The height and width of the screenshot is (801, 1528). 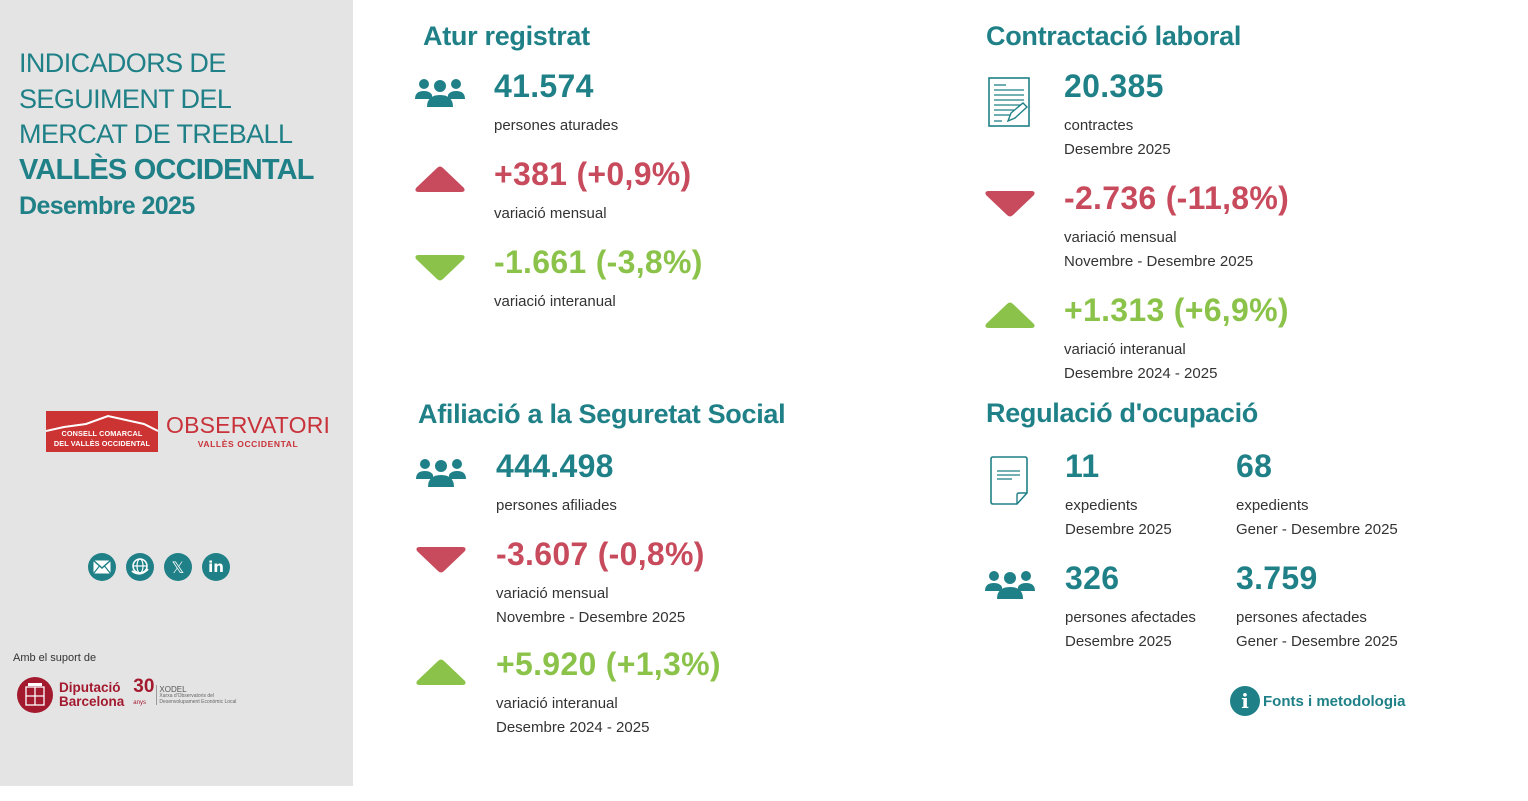 I want to click on afiliacio-total: 444.498, so click(x=555, y=466).